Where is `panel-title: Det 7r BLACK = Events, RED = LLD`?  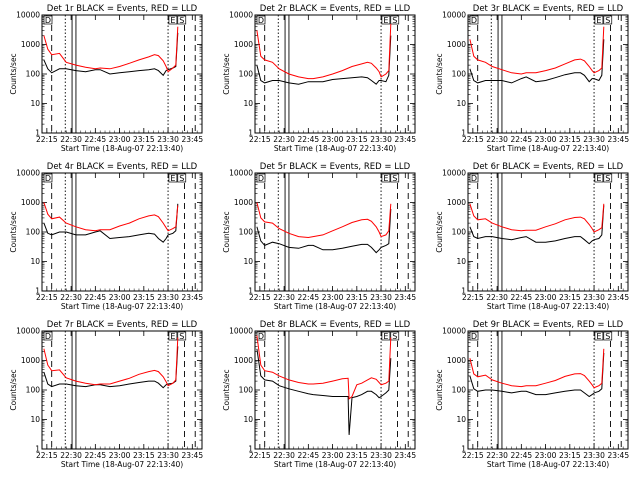
panel-title: Det 7r BLACK = Events, RED = LLD is located at coordinates (122, 325).